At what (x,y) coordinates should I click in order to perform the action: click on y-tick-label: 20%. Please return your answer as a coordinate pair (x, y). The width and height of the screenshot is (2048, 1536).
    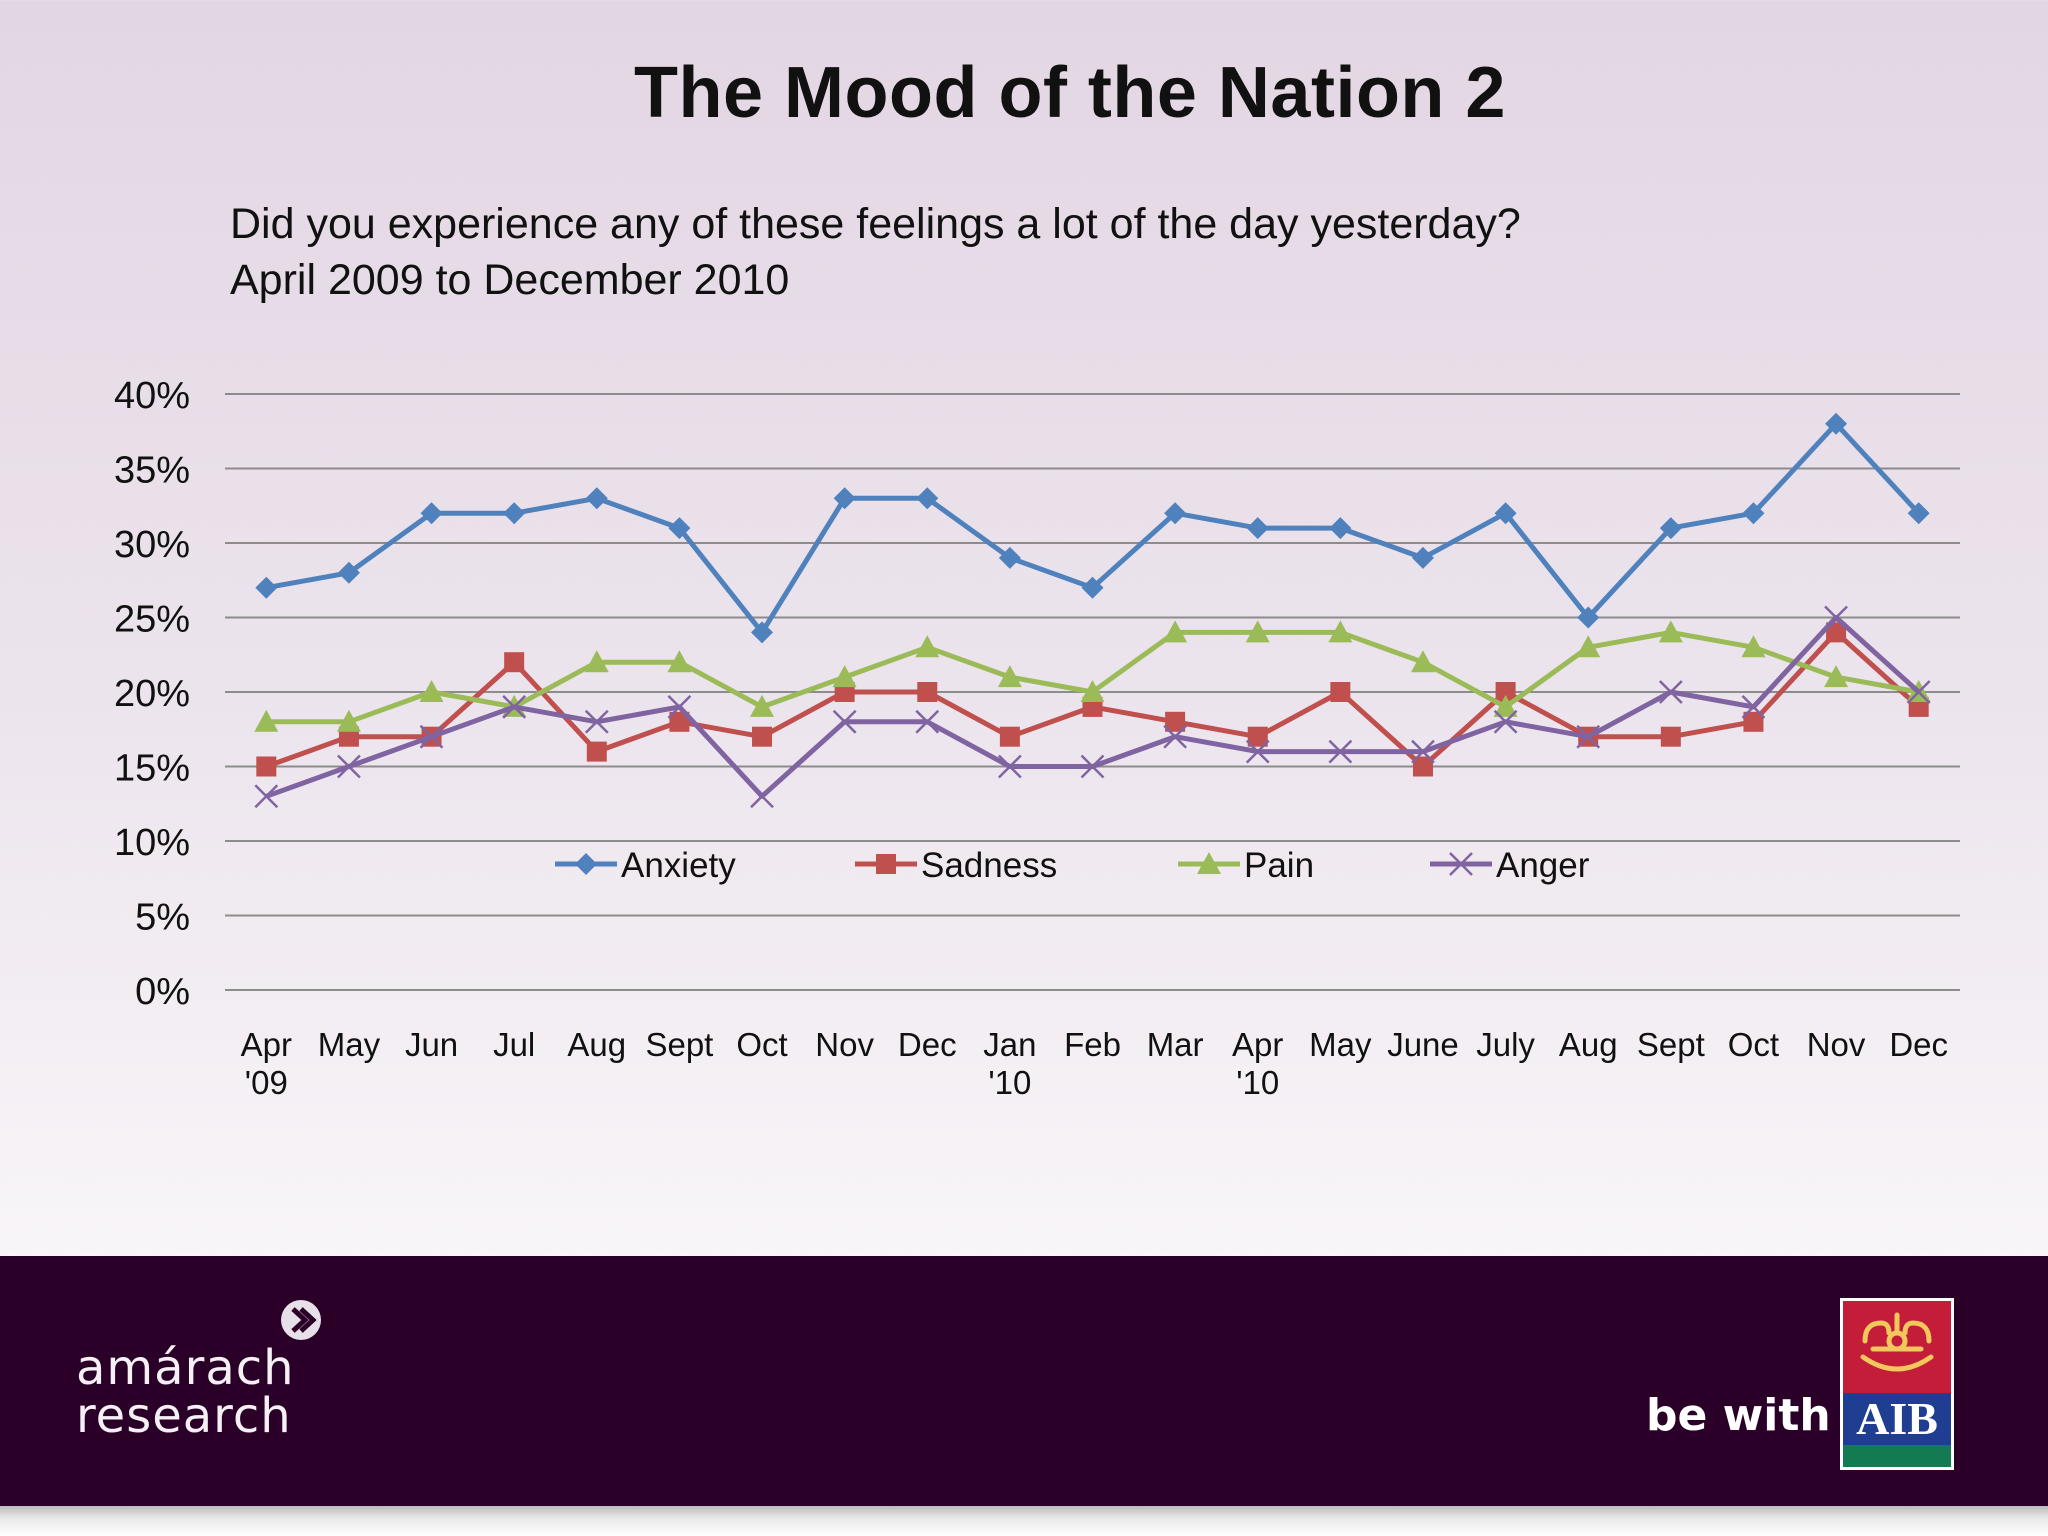
    Looking at the image, I should click on (152, 694).